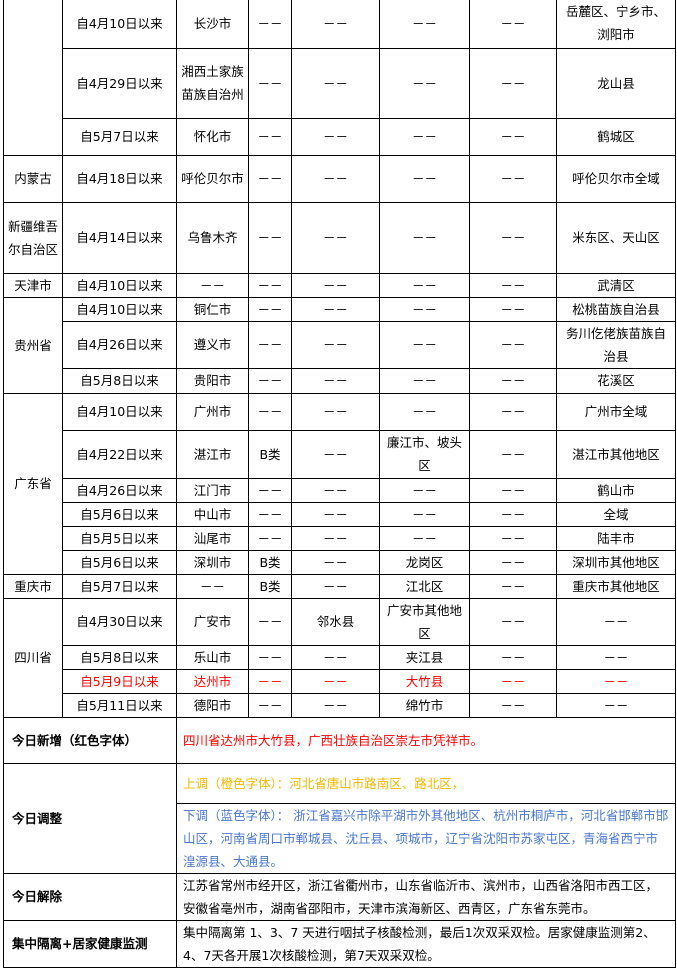 The width and height of the screenshot is (677, 968). I want to click on medium-risk-cell: 大竹县, so click(424, 681).